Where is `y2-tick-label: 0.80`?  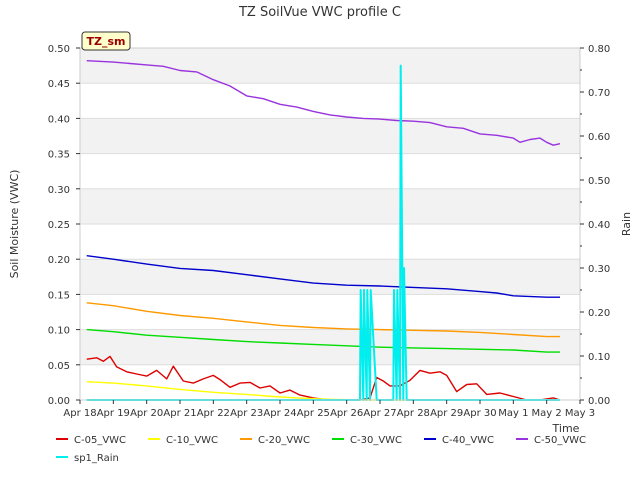 y2-tick-label: 0.80 is located at coordinates (599, 49).